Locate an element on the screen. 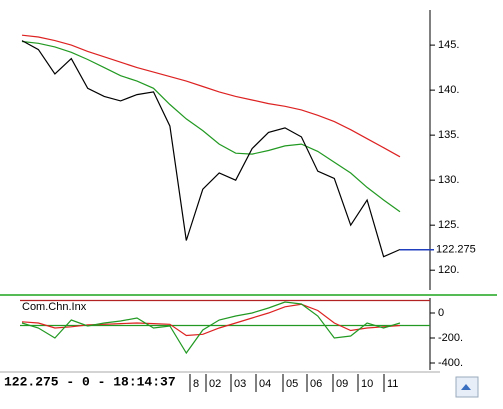  corner-icon-glyph is located at coordinates (466, 387).